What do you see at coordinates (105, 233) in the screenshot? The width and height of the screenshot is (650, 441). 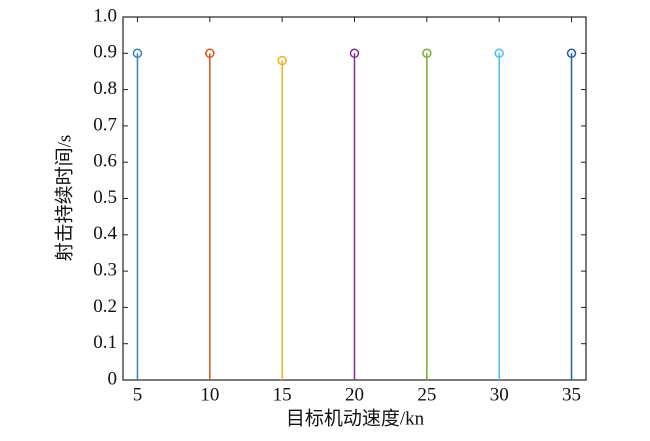 I see `y-tick-label: 0.4` at bounding box center [105, 233].